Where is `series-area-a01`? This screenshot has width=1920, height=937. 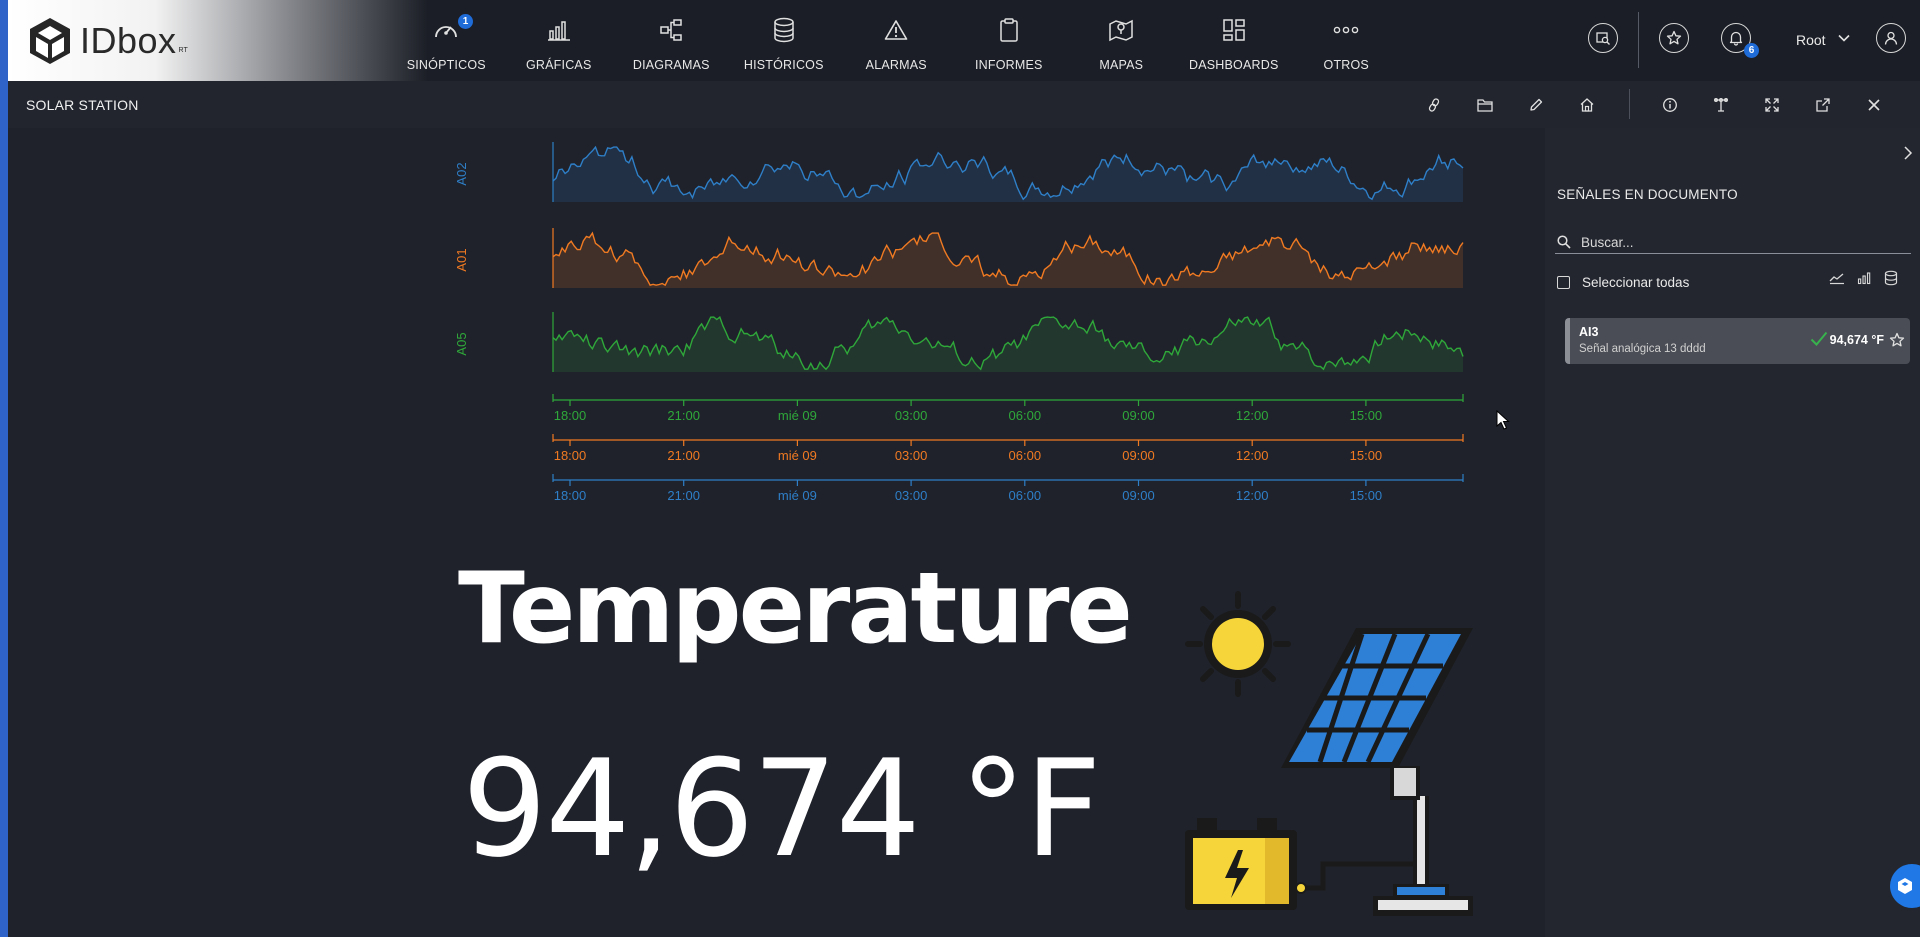 series-area-a01 is located at coordinates (1008, 260).